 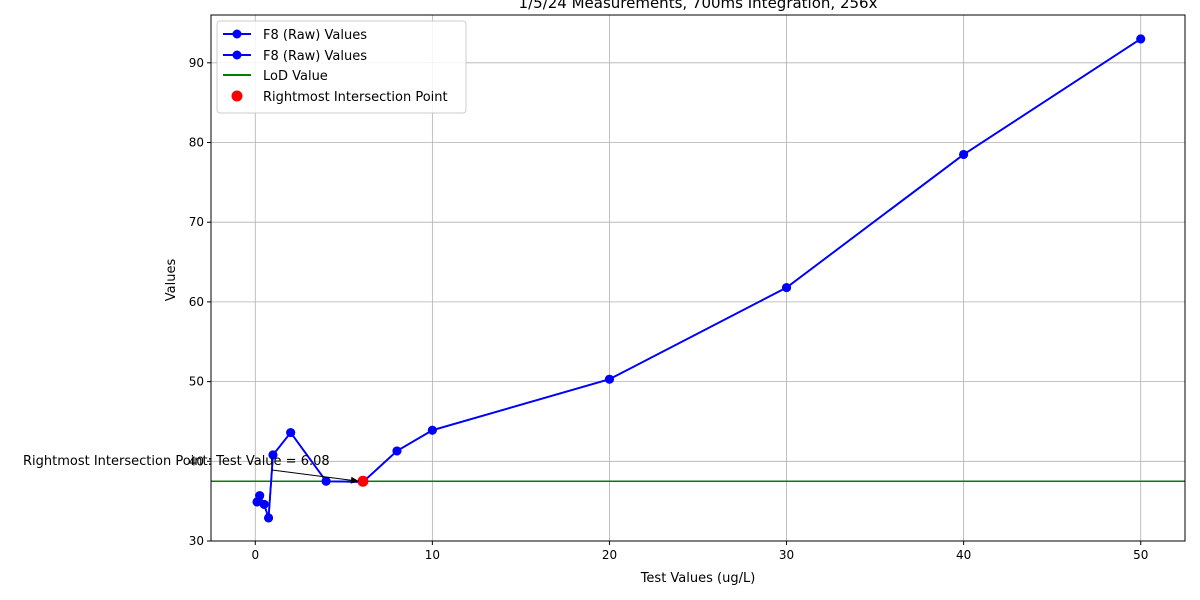 What do you see at coordinates (196, 222) in the screenshot?
I see `y-tick-label: 70` at bounding box center [196, 222].